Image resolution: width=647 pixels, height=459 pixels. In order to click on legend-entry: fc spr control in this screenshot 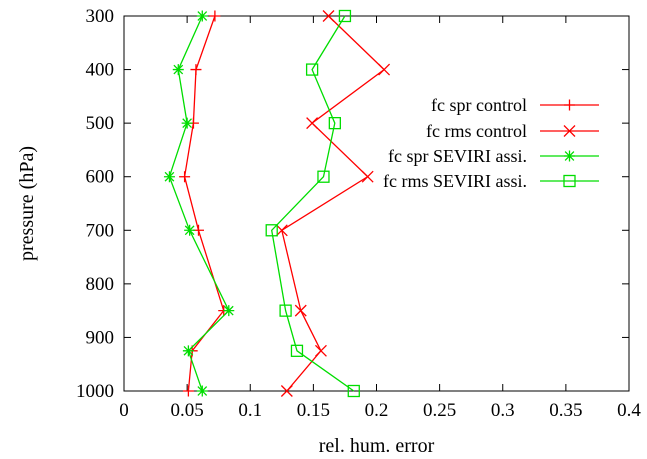, I will do `click(515, 105)`.